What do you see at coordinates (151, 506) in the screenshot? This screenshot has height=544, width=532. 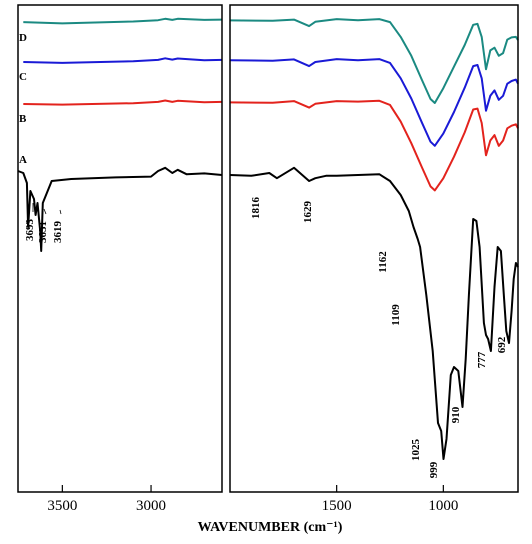 I see `x-tick-label: 3000` at bounding box center [151, 506].